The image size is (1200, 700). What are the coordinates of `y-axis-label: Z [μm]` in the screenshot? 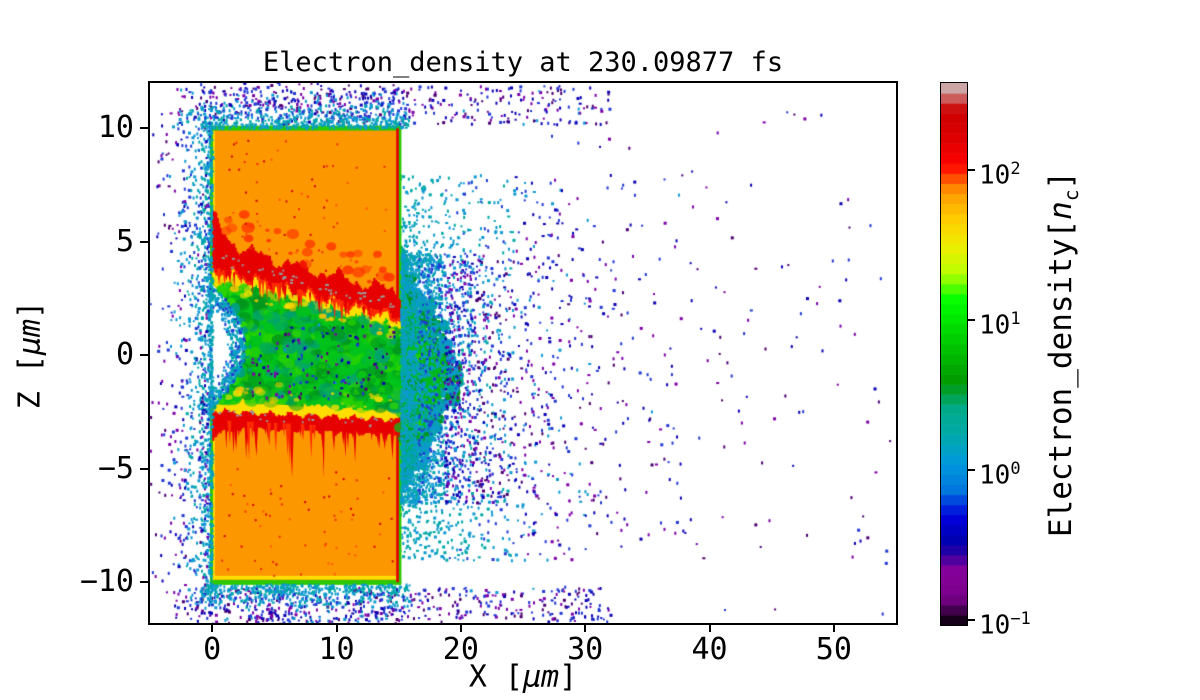 It's located at (30, 355).